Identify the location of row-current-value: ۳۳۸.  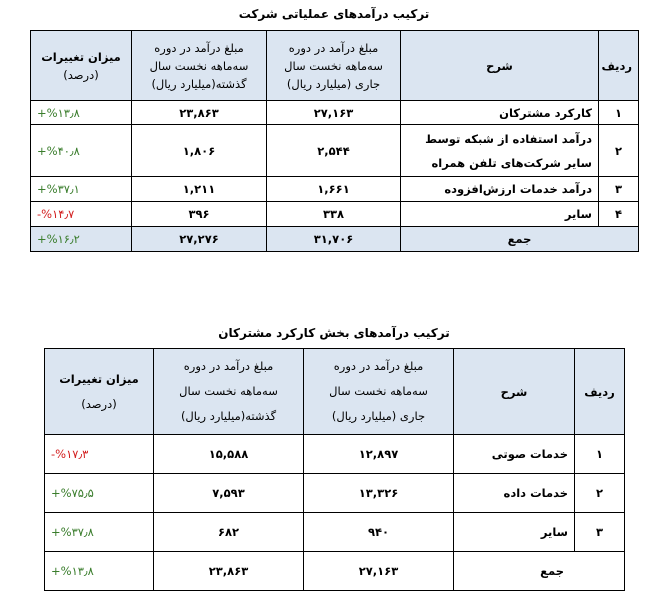
(333, 214).